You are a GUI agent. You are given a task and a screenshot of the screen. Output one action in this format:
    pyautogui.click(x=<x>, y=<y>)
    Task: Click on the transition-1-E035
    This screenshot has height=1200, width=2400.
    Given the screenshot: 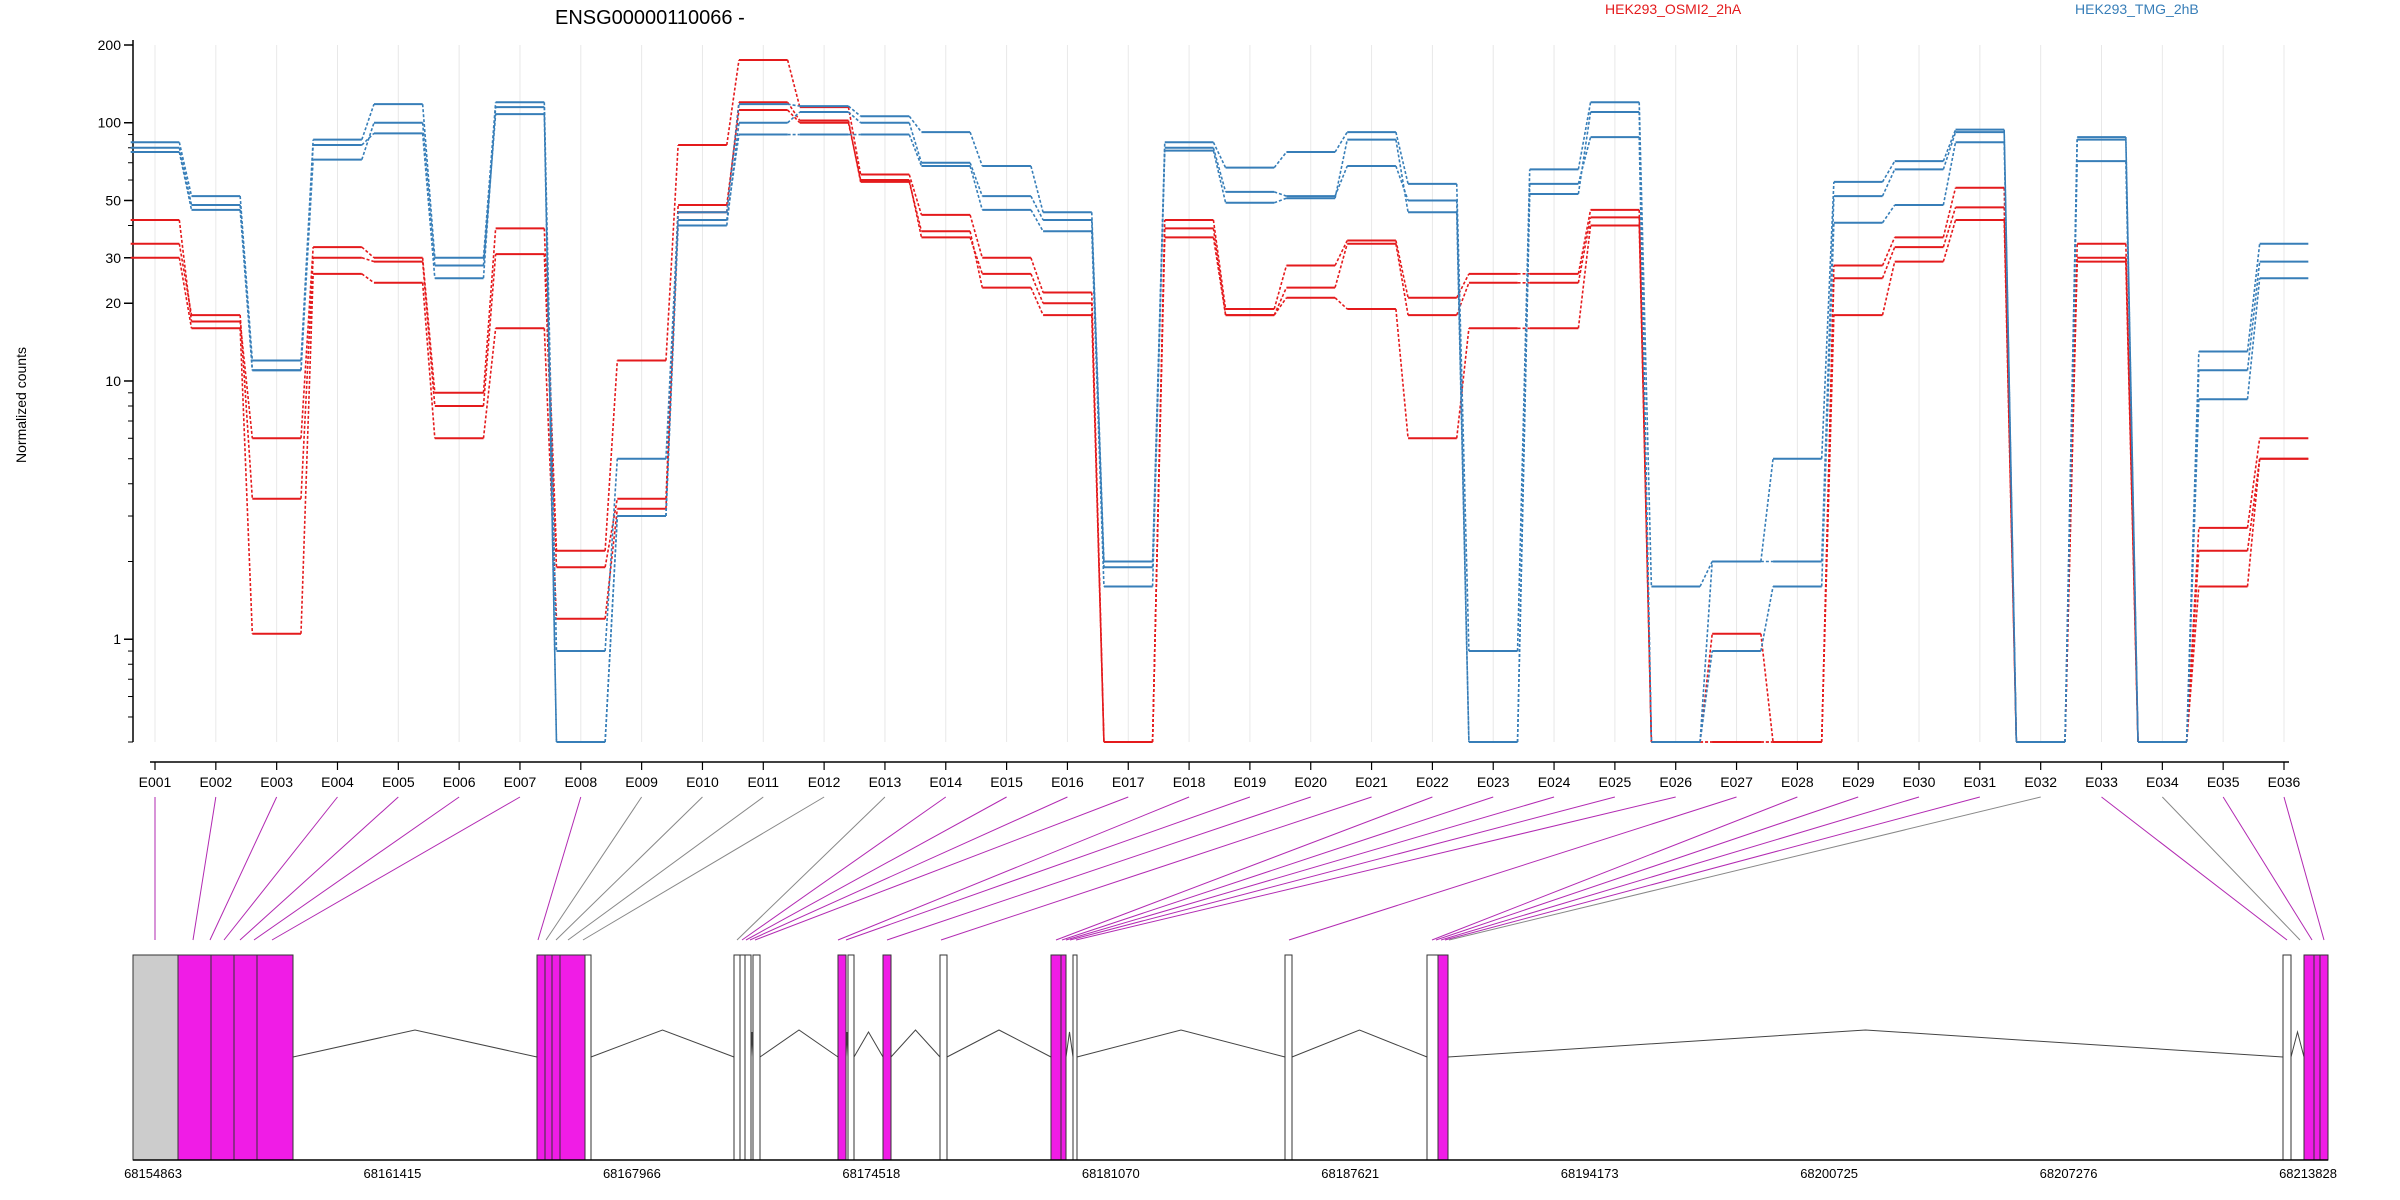 What is the action you would take?
    pyautogui.click(x=2253, y=504)
    